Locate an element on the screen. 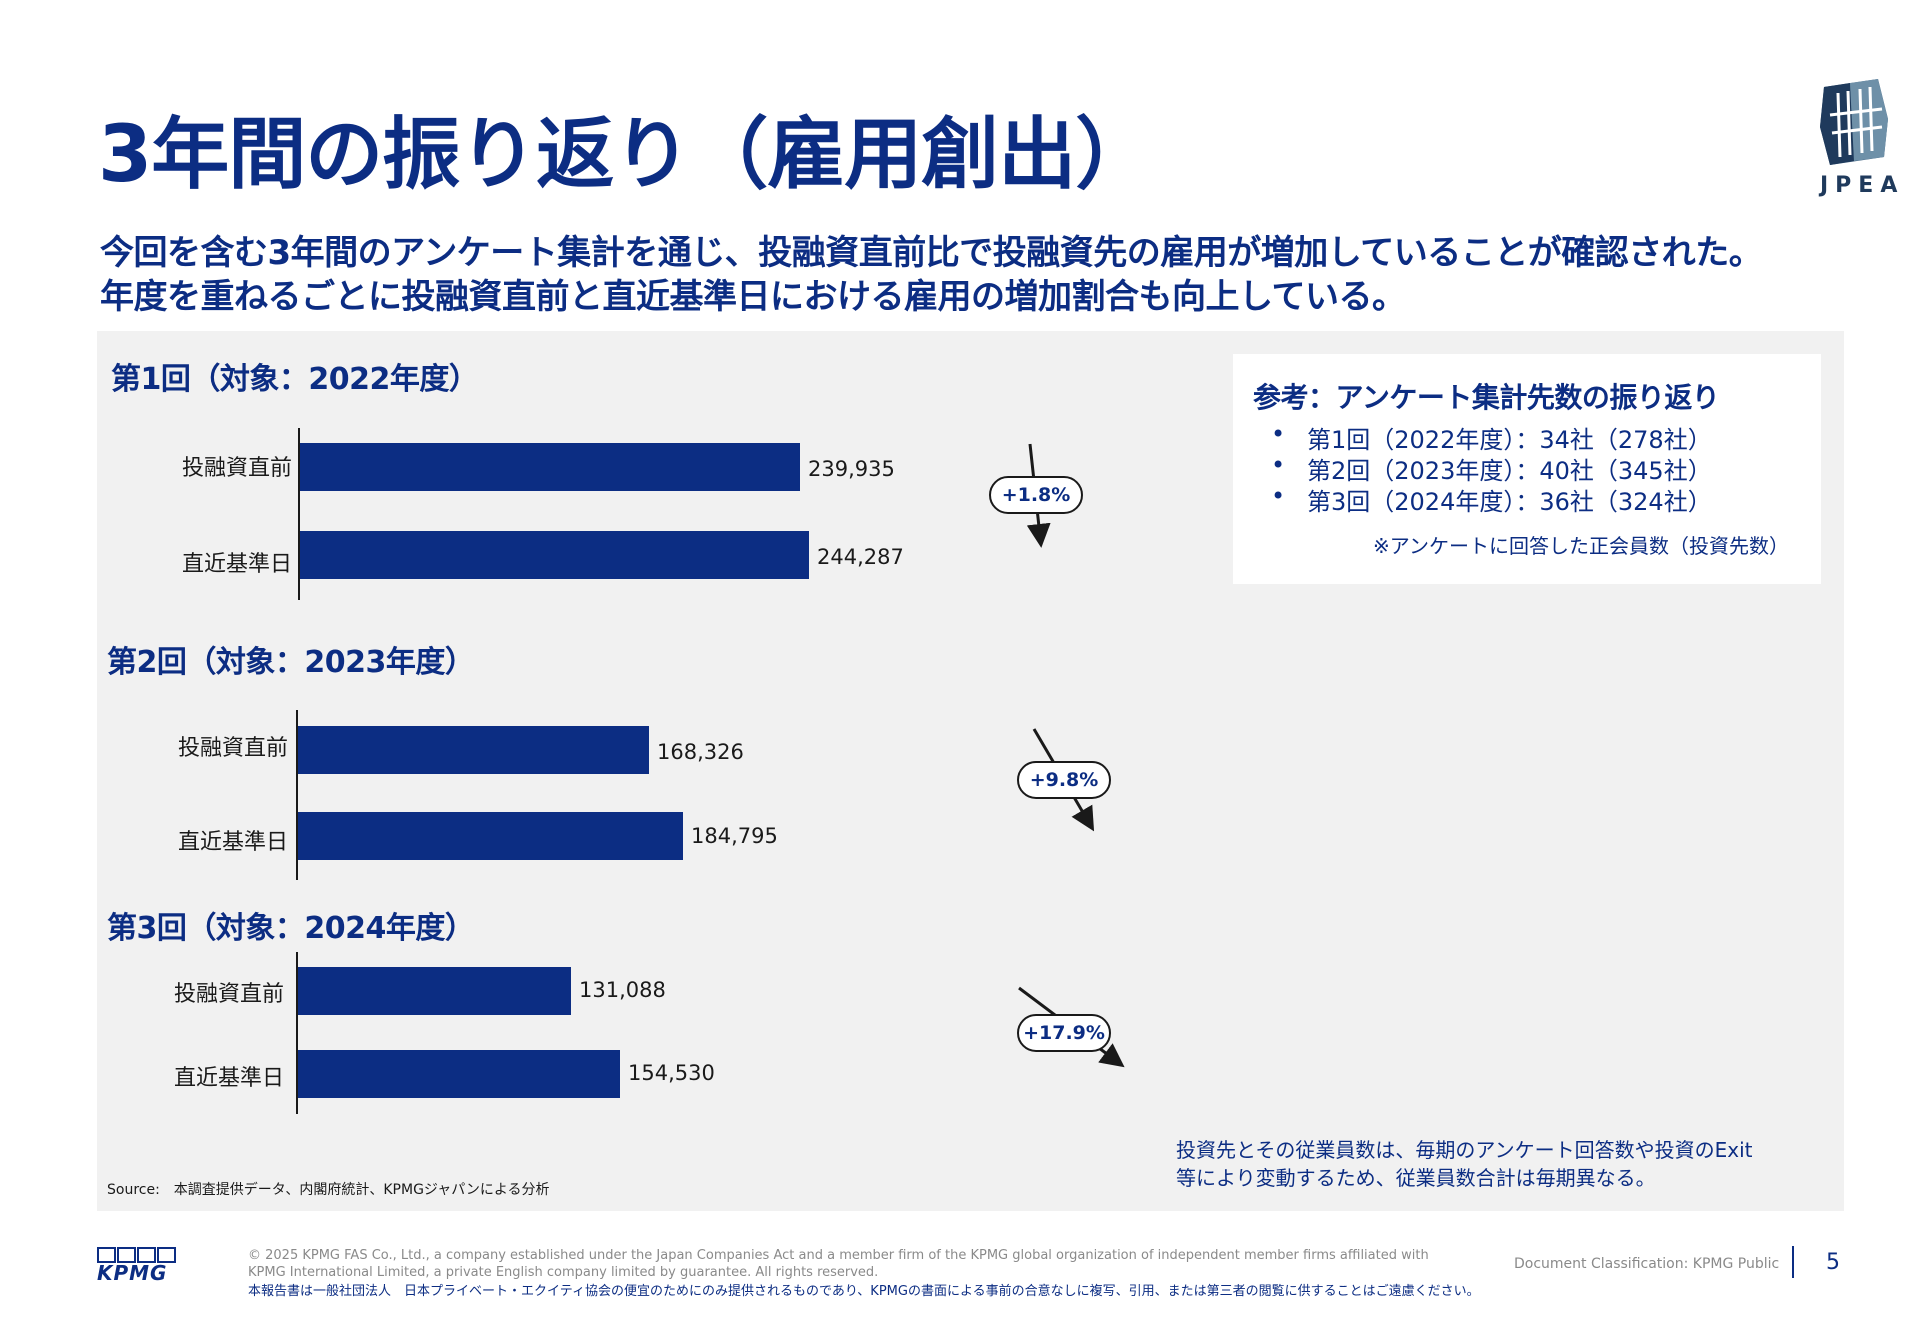 Image resolution: width=1920 pixels, height=1330 pixels. chart-3-change-badge: +17.9% is located at coordinates (1064, 1033).